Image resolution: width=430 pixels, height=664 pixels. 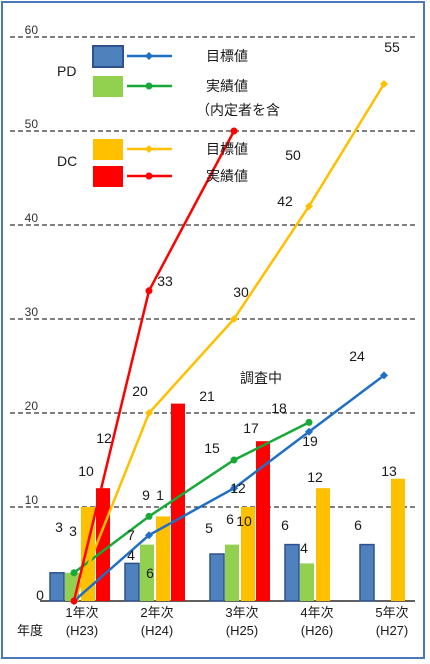 I want to click on legend-pd-background, so click(x=125, y=58).